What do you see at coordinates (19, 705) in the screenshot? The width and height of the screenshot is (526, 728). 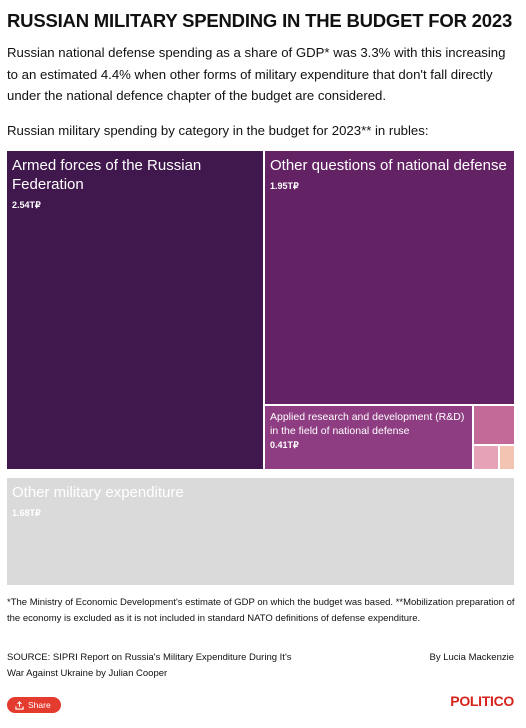 I see `share-icon` at bounding box center [19, 705].